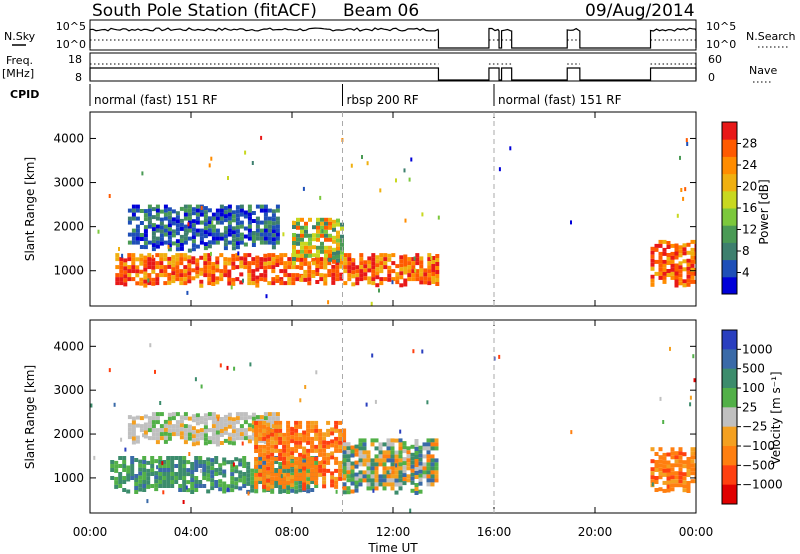 This screenshot has width=800, height=554. I want to click on nsearch-tick-bottom: 10^0, so click(721, 44).